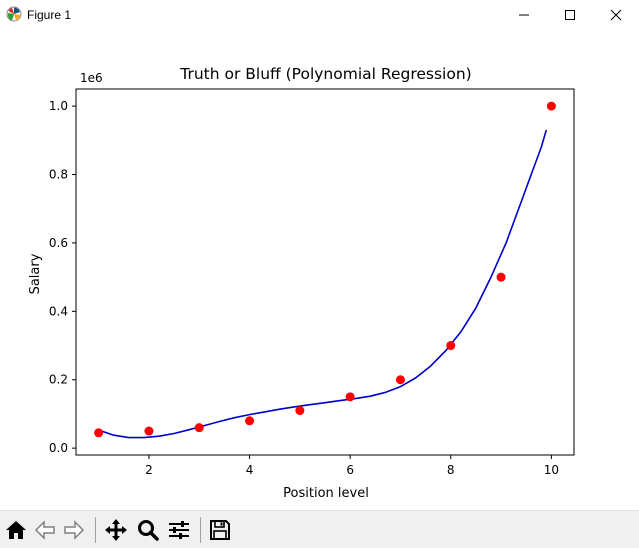 The image size is (639, 548). Describe the element at coordinates (58, 448) in the screenshot. I see `y-tick-label: 0.0` at that location.